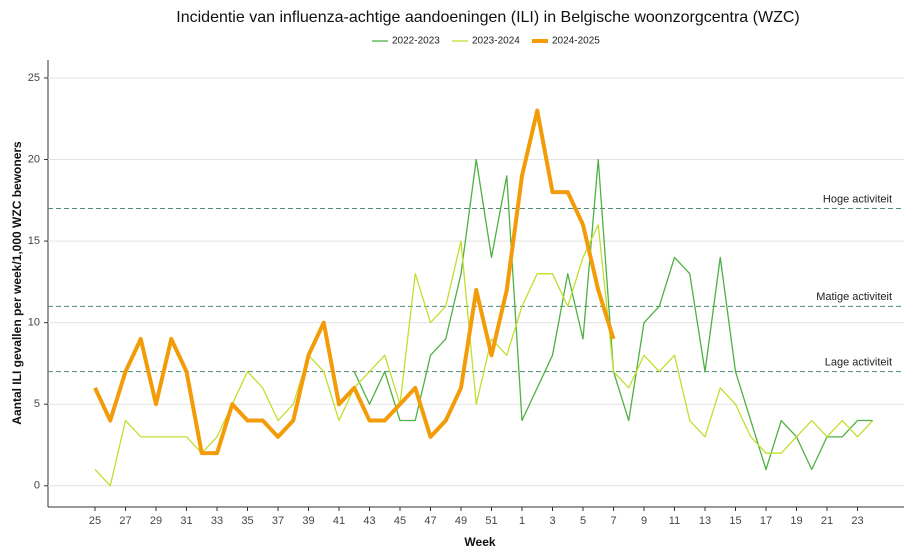 The height and width of the screenshot is (551, 904). What do you see at coordinates (369, 521) in the screenshot?
I see `x-tick-label: 43` at bounding box center [369, 521].